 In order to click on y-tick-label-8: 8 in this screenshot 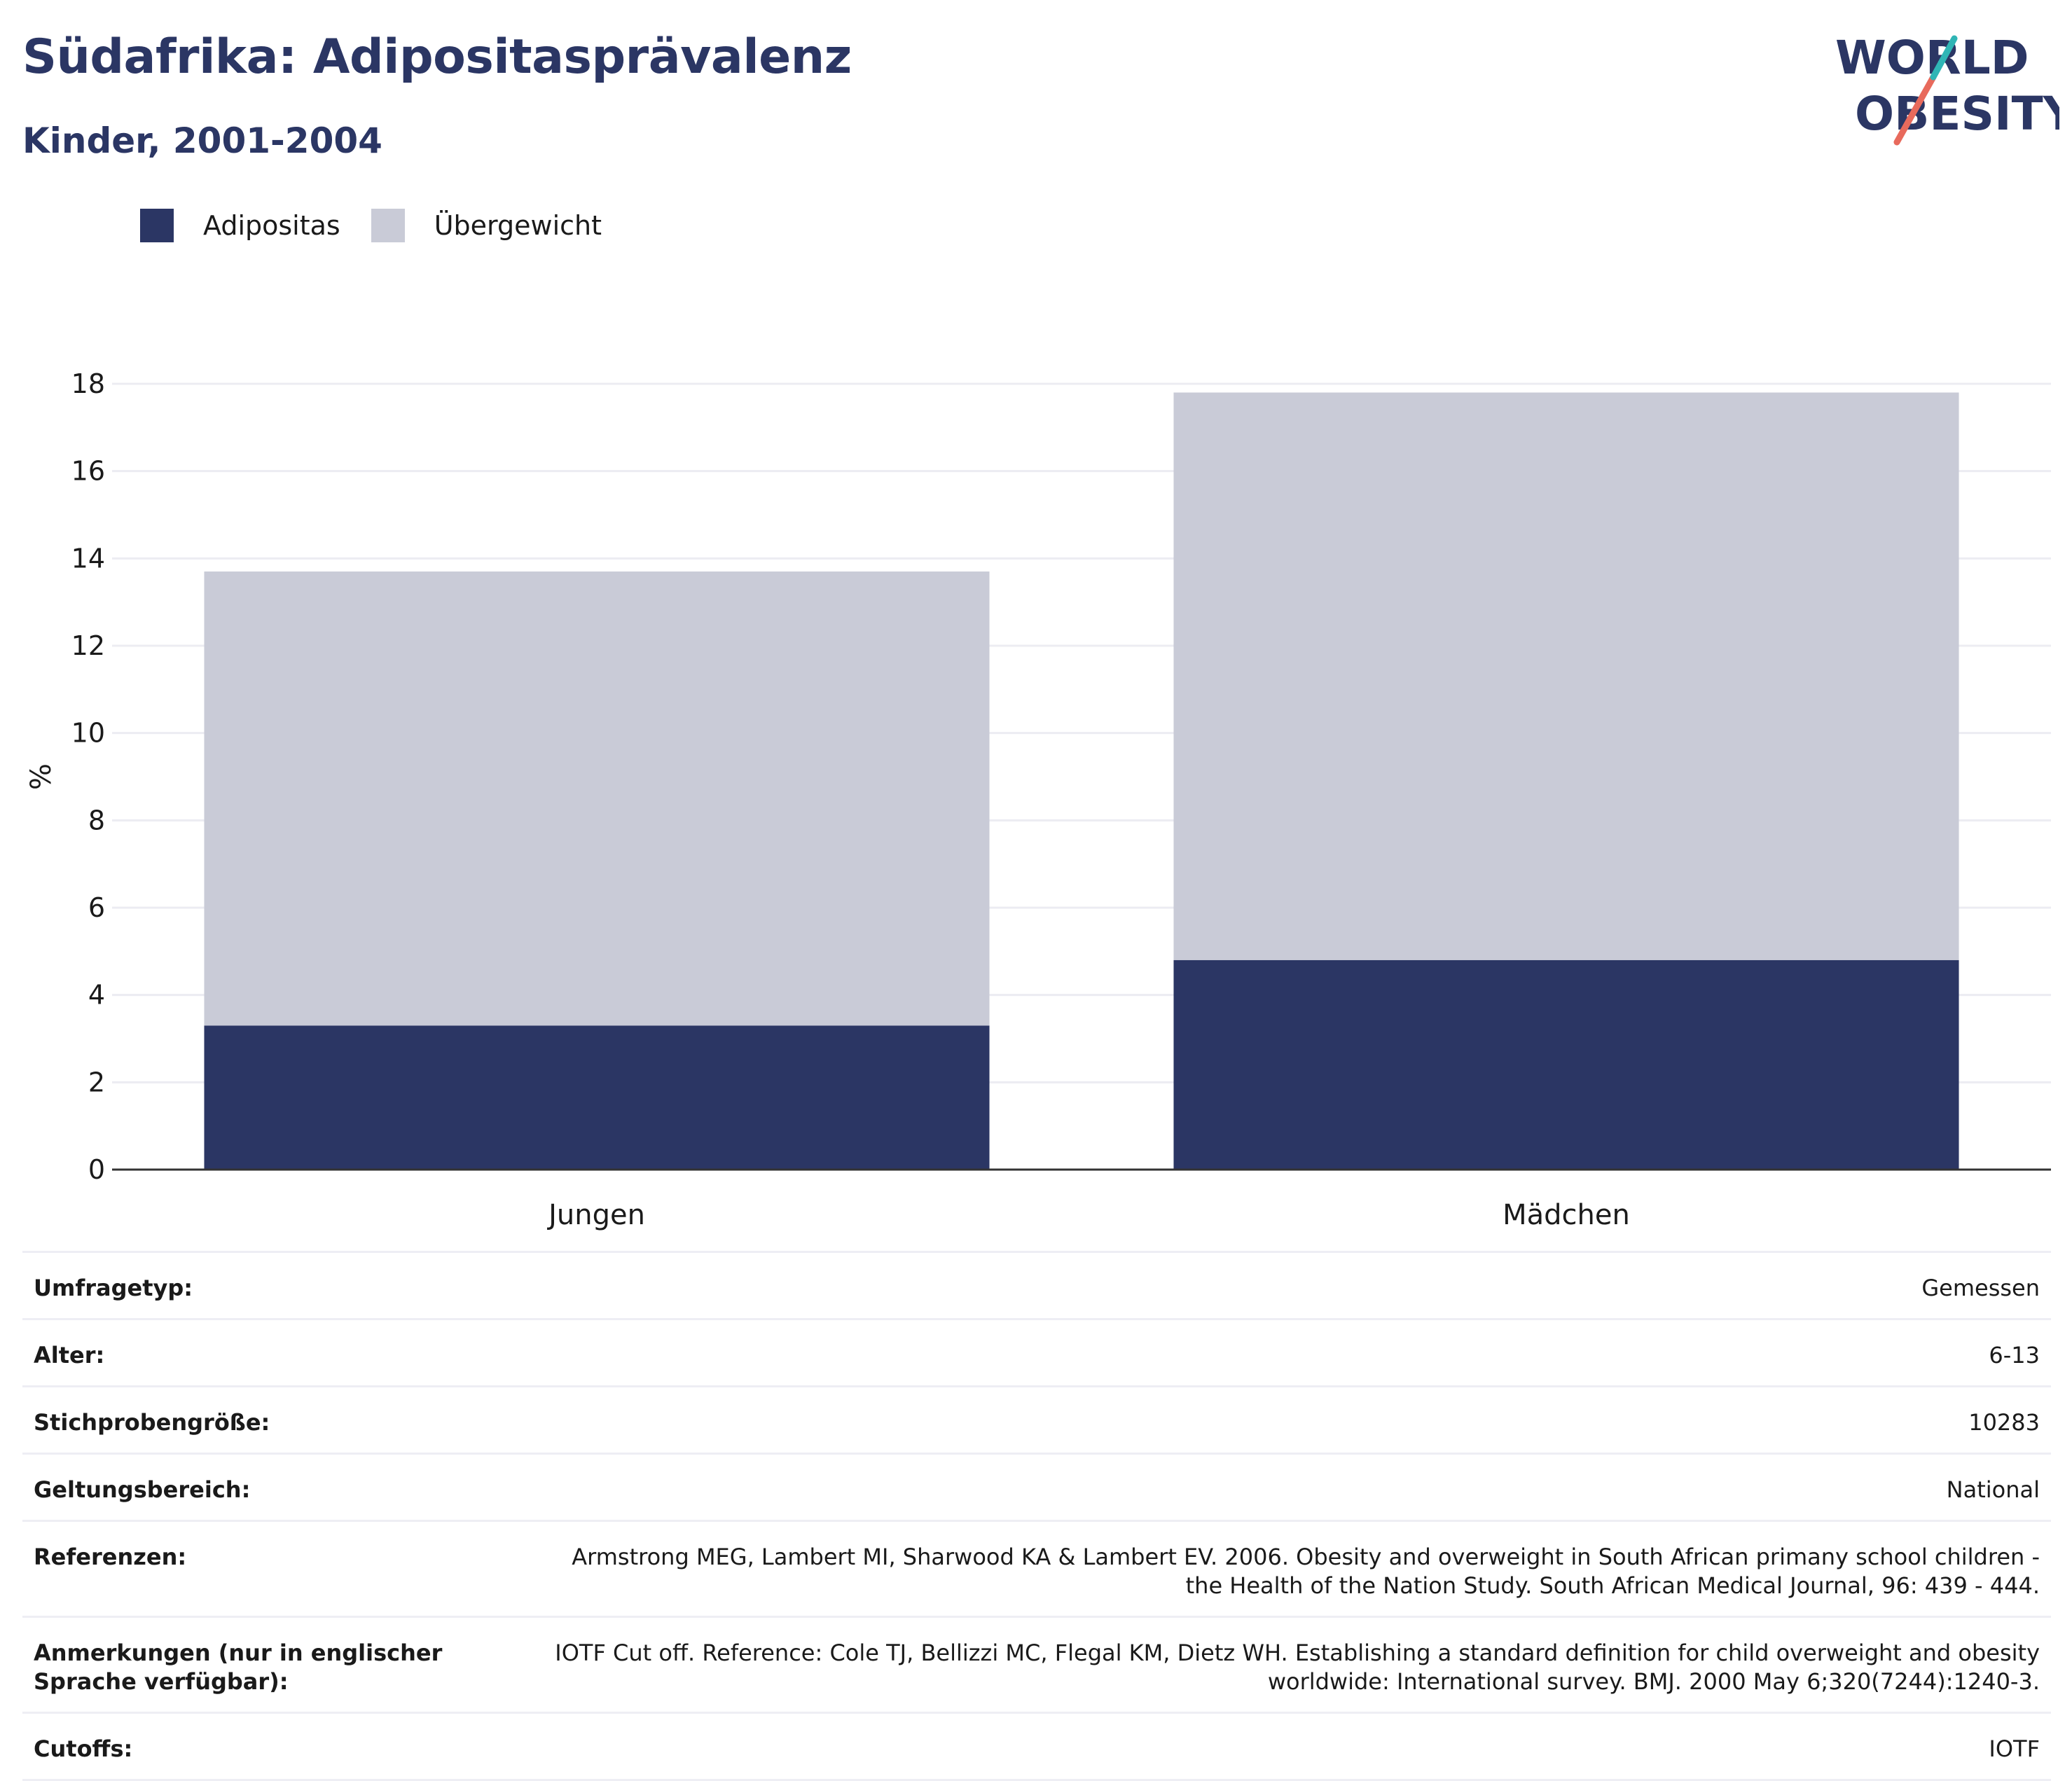, I will do `click(96, 820)`.